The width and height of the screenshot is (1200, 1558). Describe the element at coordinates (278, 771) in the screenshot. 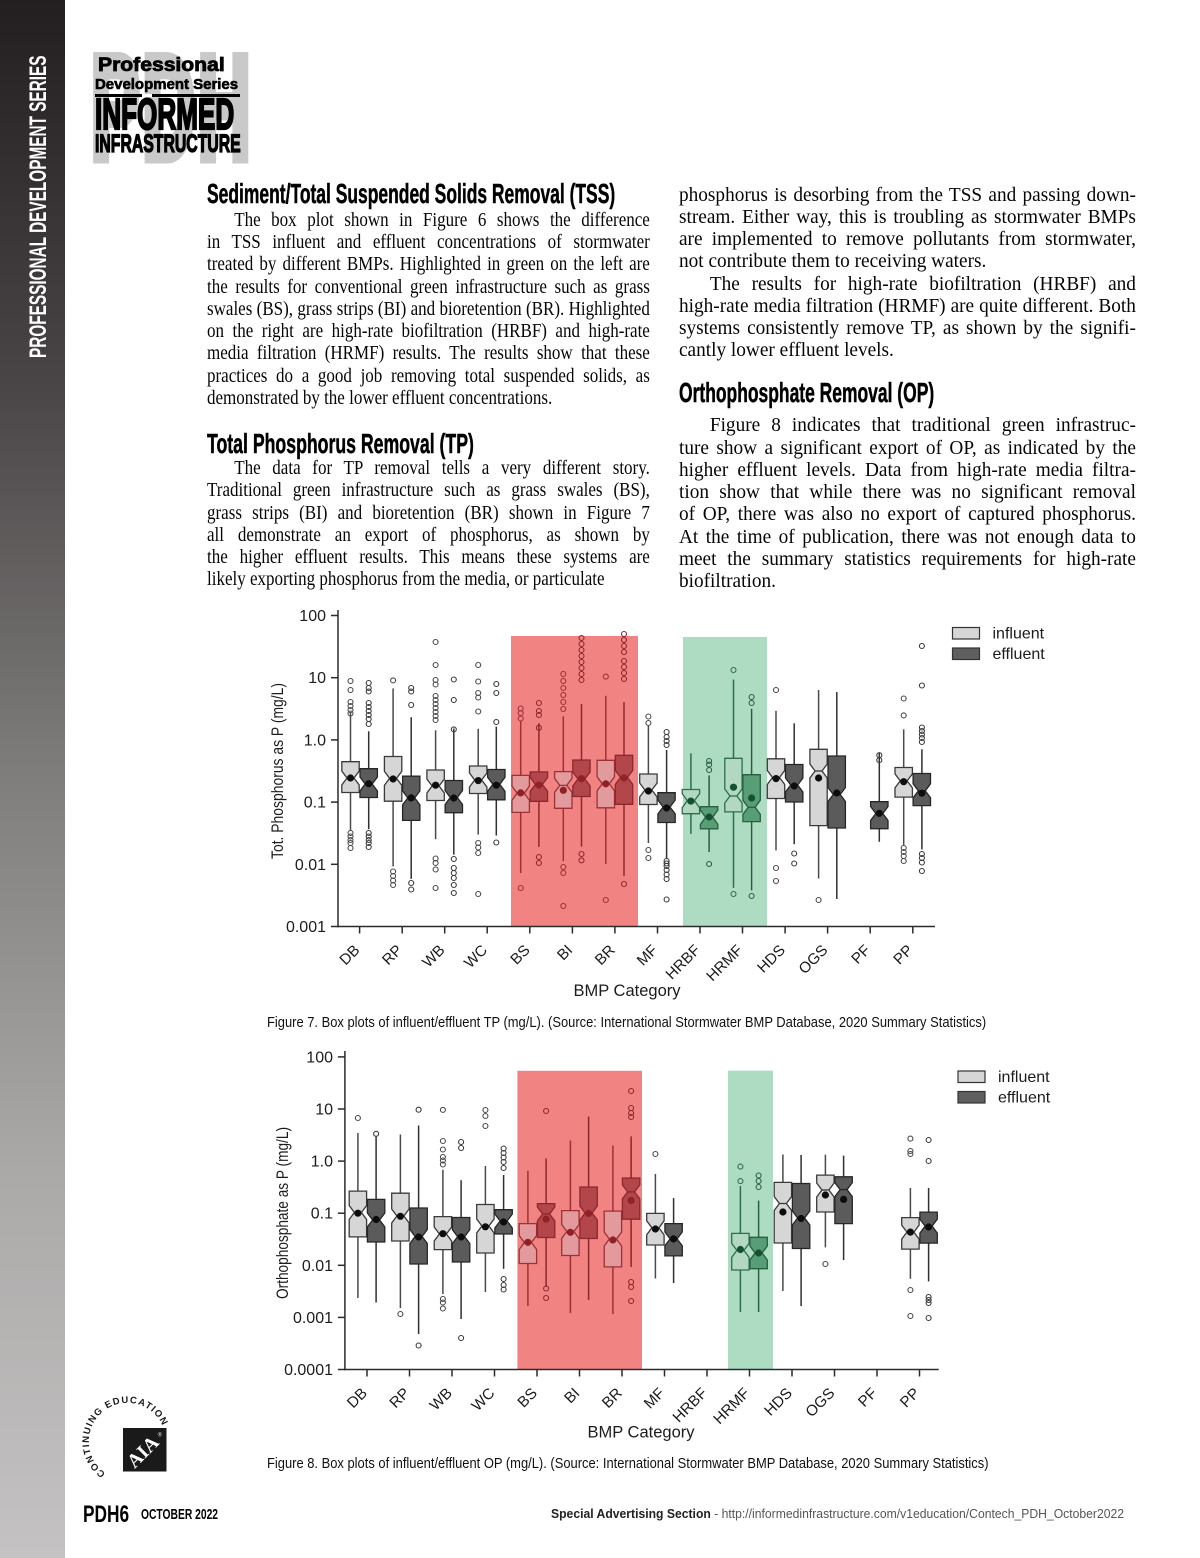

I see `svg-text: Tot. Phosphorus as P (mg/L)` at that location.